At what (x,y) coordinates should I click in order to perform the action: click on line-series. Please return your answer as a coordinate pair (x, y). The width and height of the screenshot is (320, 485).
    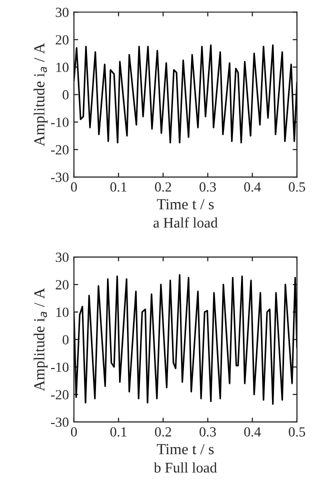
    Looking at the image, I should click on (185, 94).